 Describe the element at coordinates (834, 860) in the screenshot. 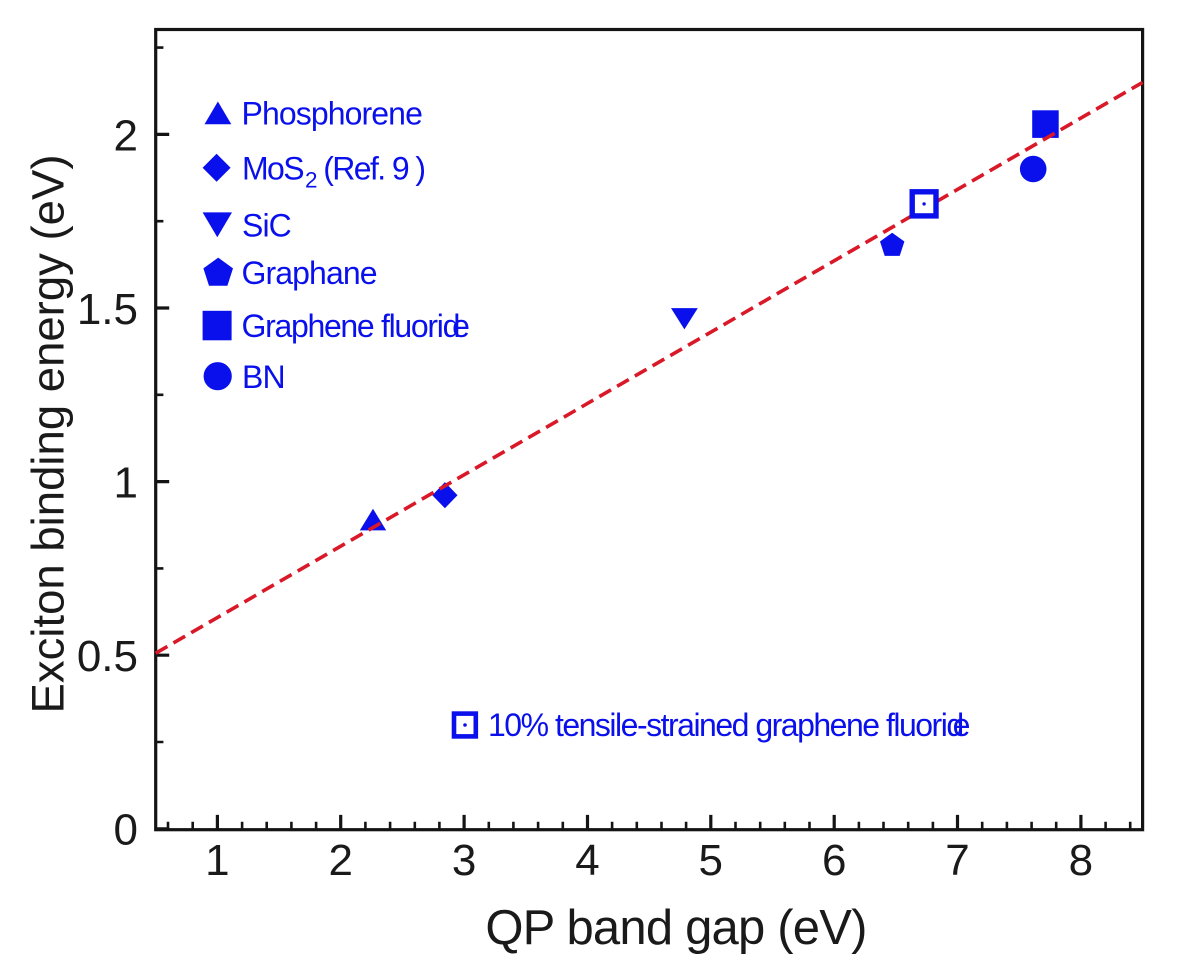

I see `svg-text: 6` at that location.